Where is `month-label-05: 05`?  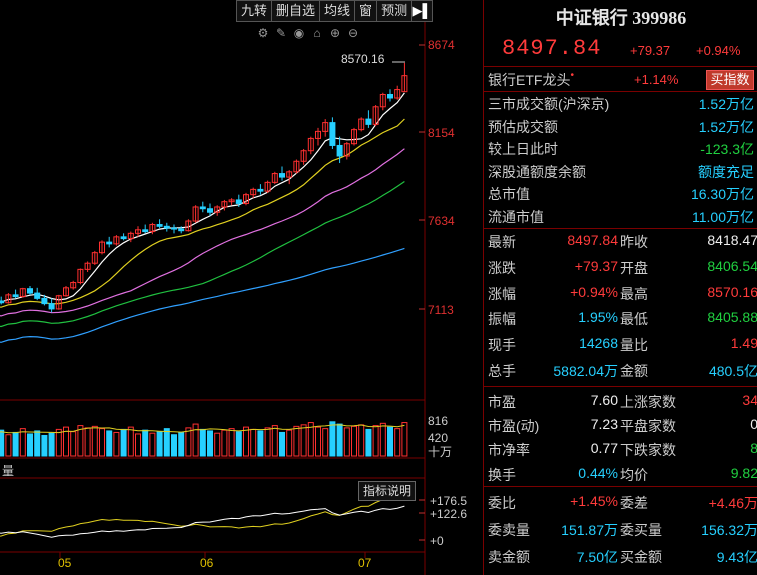
month-label-05: 05 is located at coordinates (65, 563).